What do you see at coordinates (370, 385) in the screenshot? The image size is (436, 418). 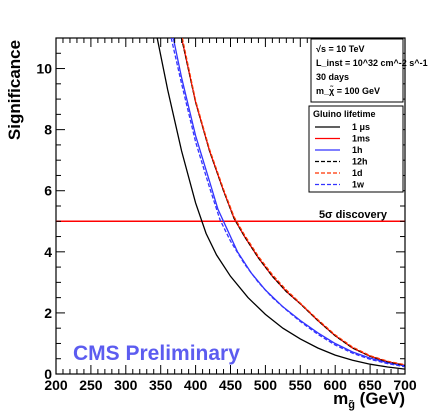 I see `x-tick-label: 650` at bounding box center [370, 385].